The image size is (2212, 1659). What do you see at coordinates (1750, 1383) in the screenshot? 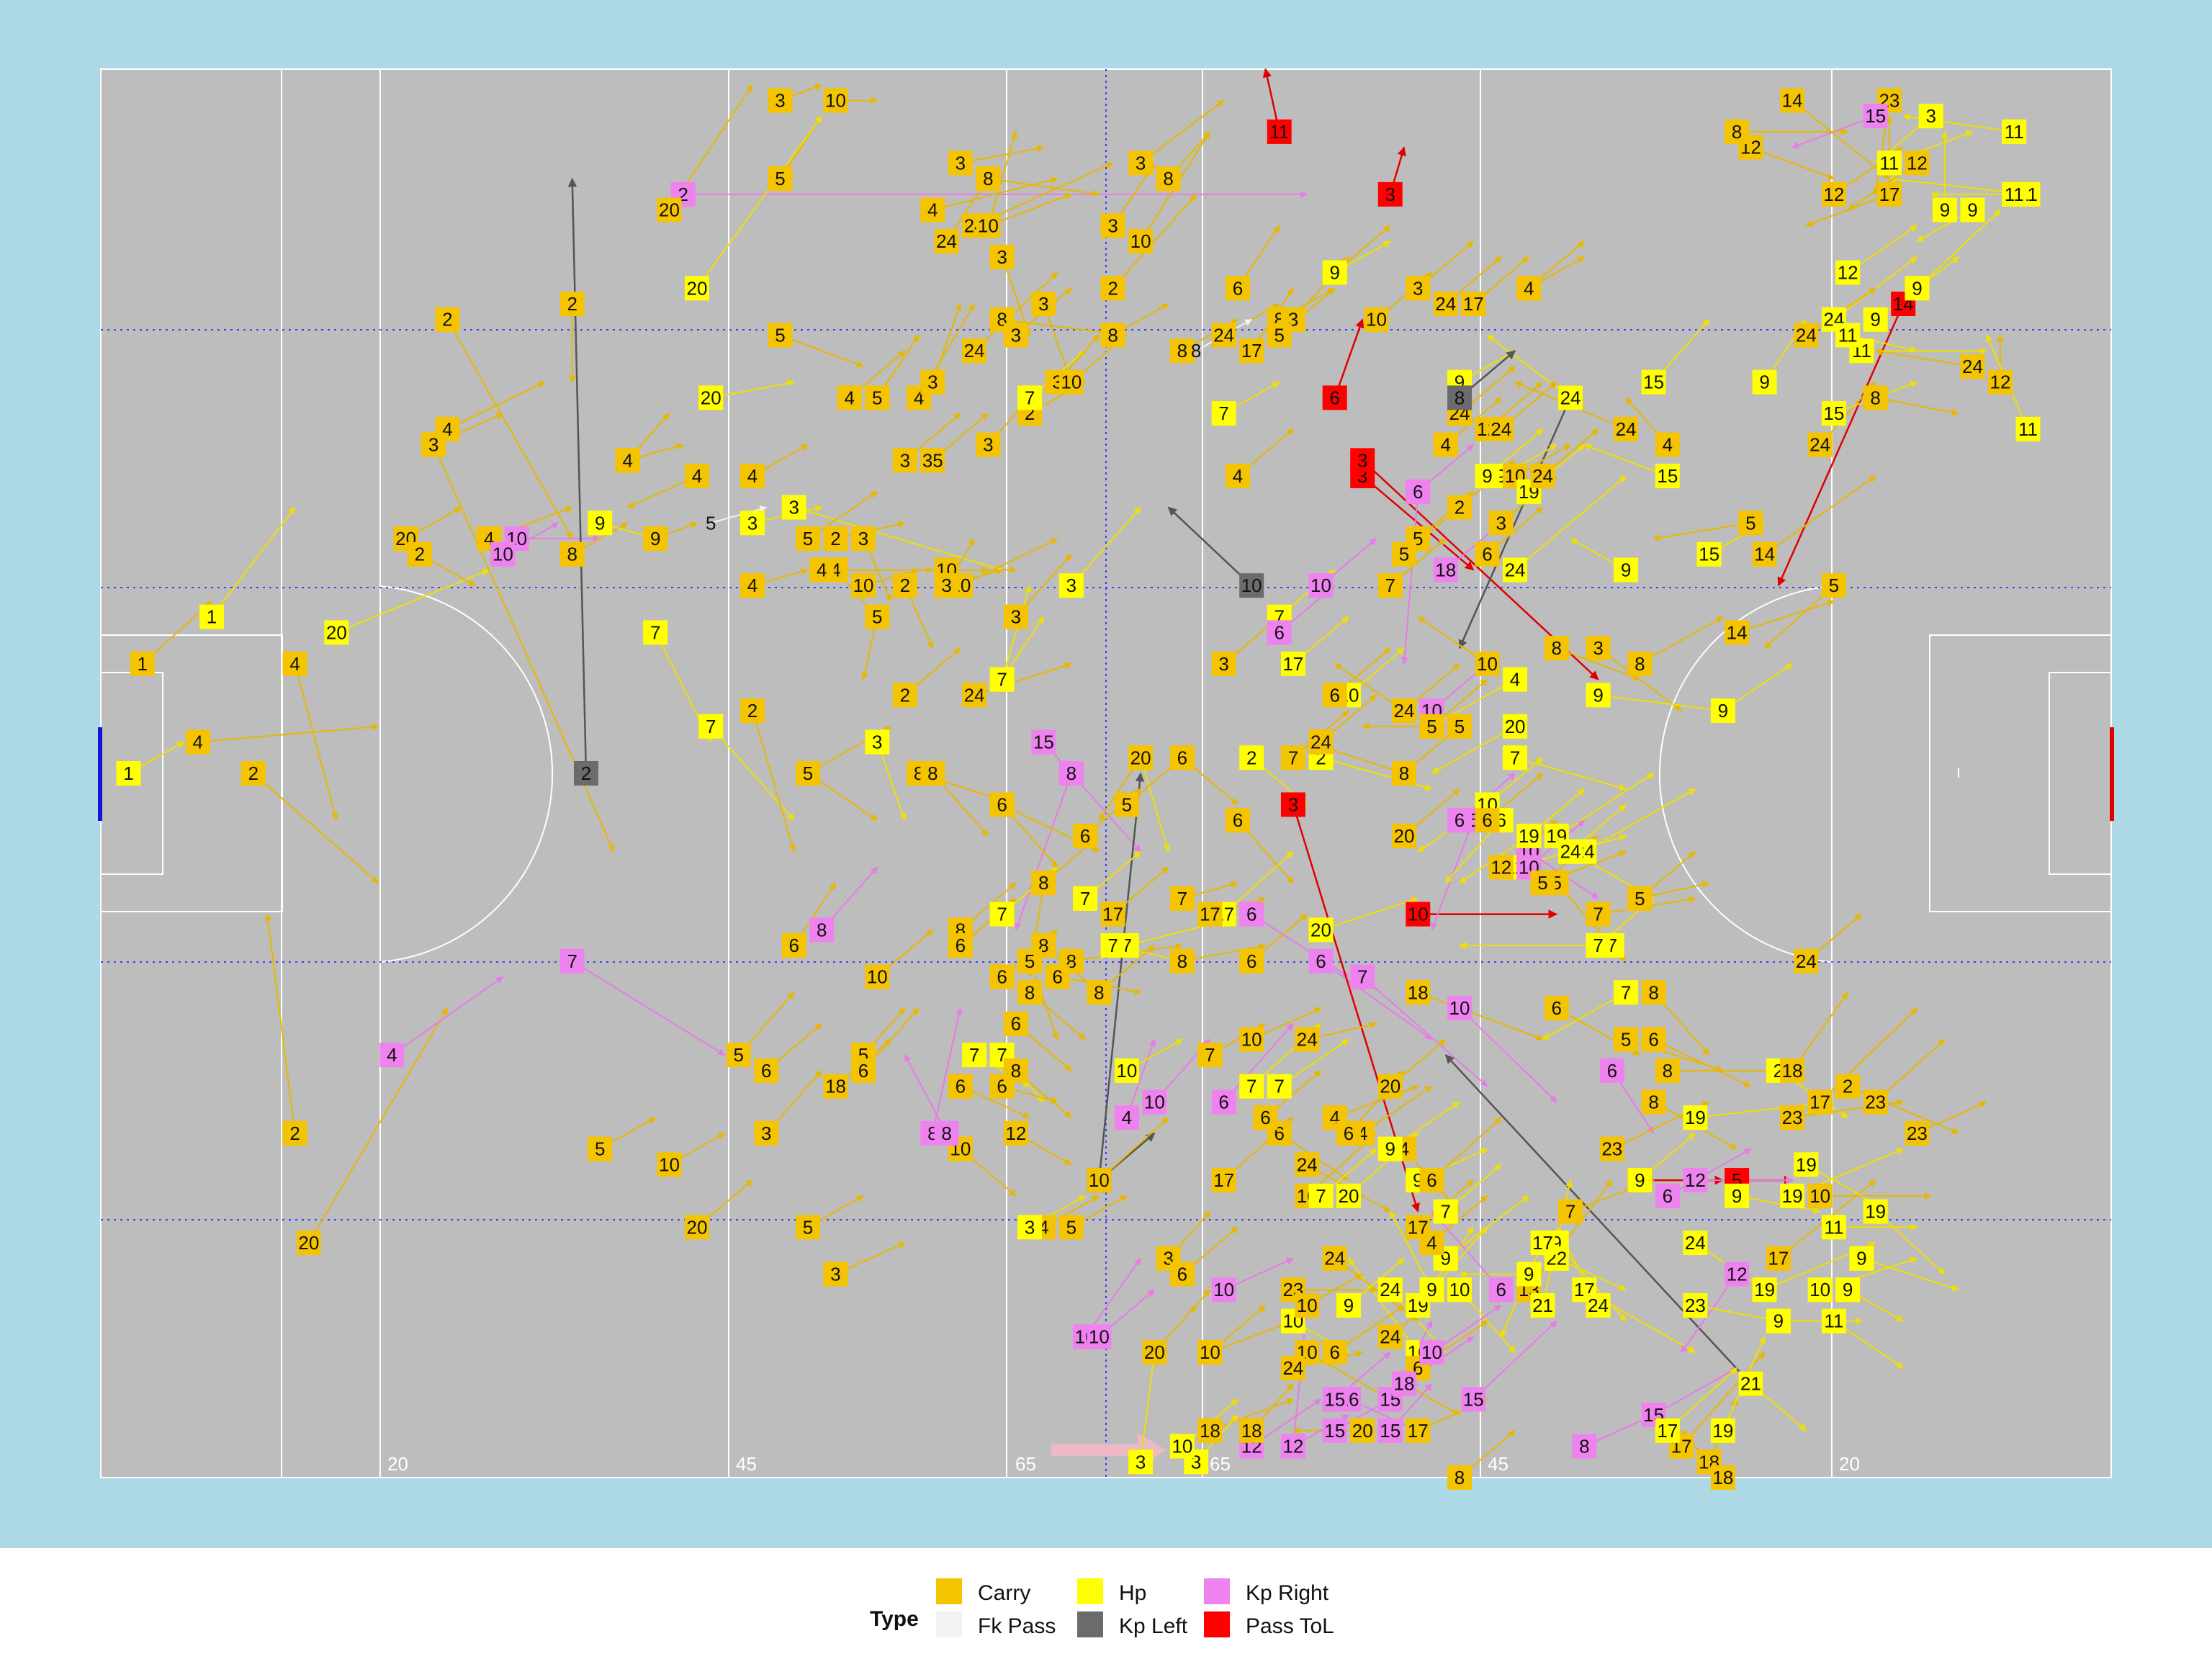
I see `event-node-113: 21` at bounding box center [1750, 1383].